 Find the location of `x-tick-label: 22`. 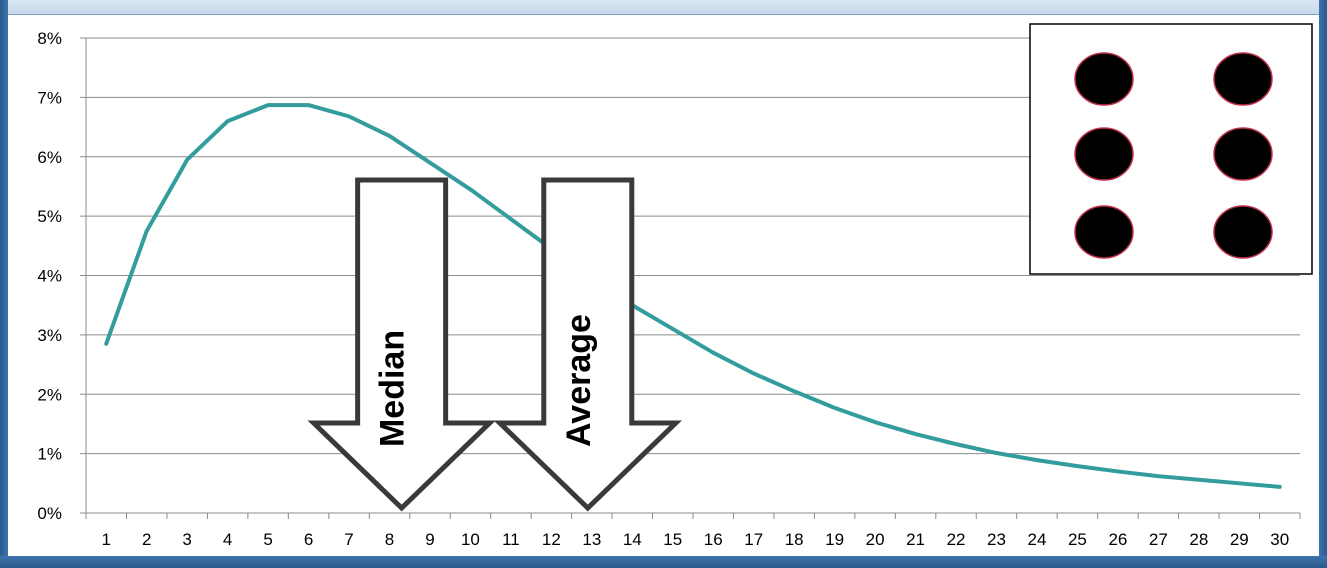

x-tick-label: 22 is located at coordinates (956, 539).